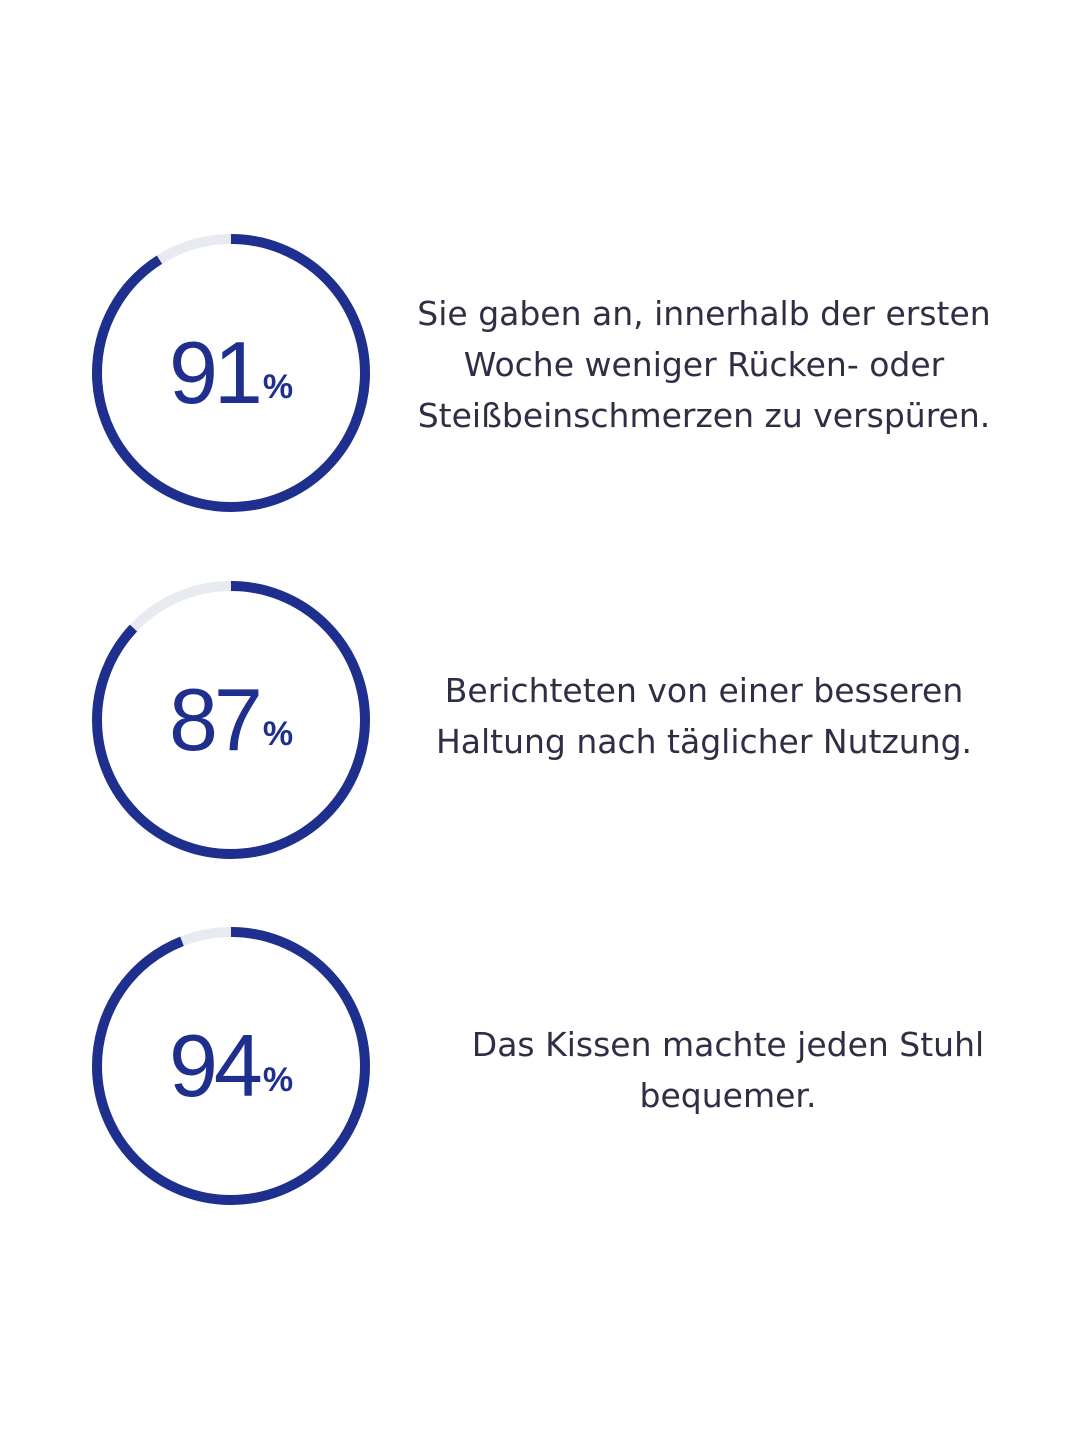  I want to click on progress-ring: 91%, so click(231, 373).